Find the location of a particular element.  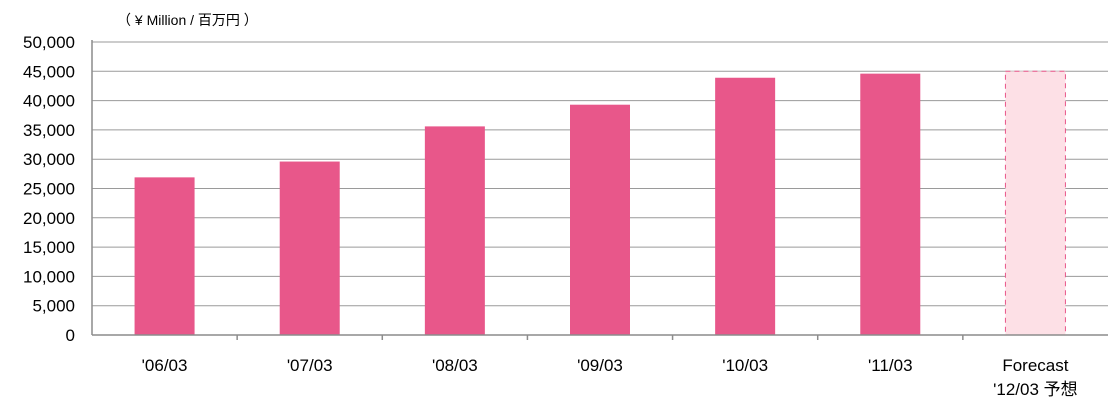

forecast-bar is located at coordinates (1035, 203).